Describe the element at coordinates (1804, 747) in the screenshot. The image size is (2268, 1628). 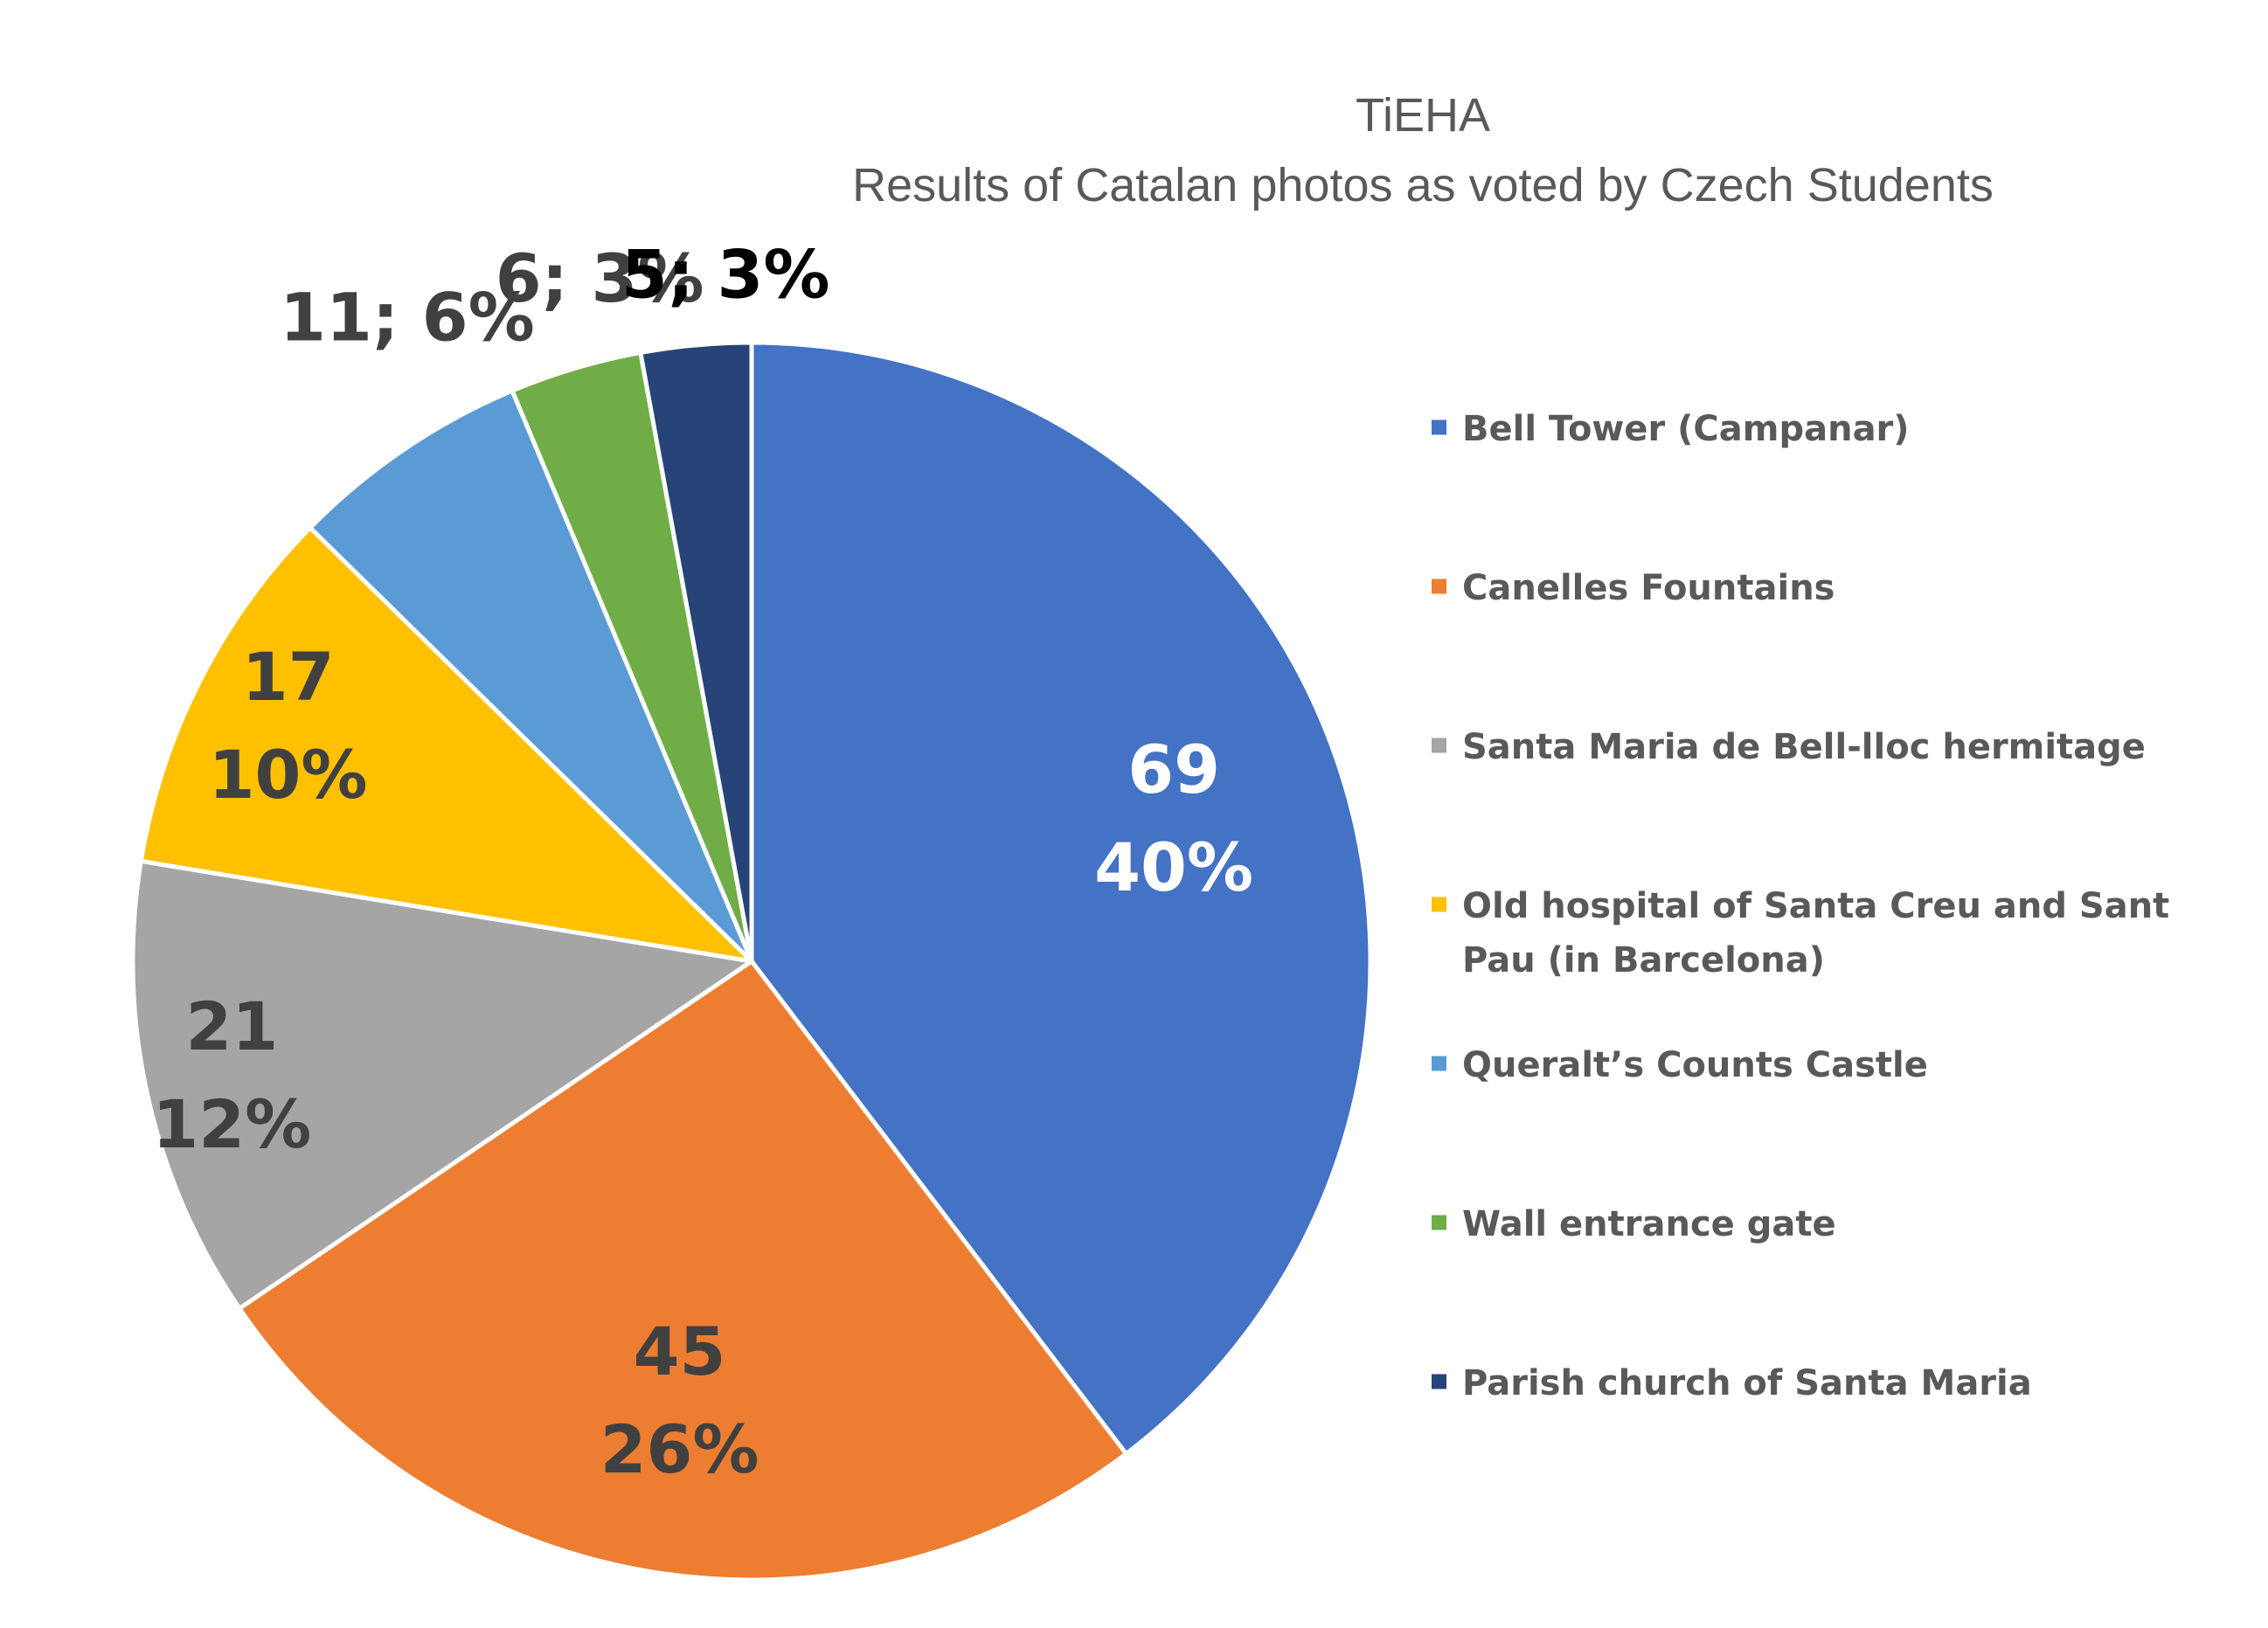
I see `legend-label: Santa Maria de Bell-lloc hermitage` at that location.